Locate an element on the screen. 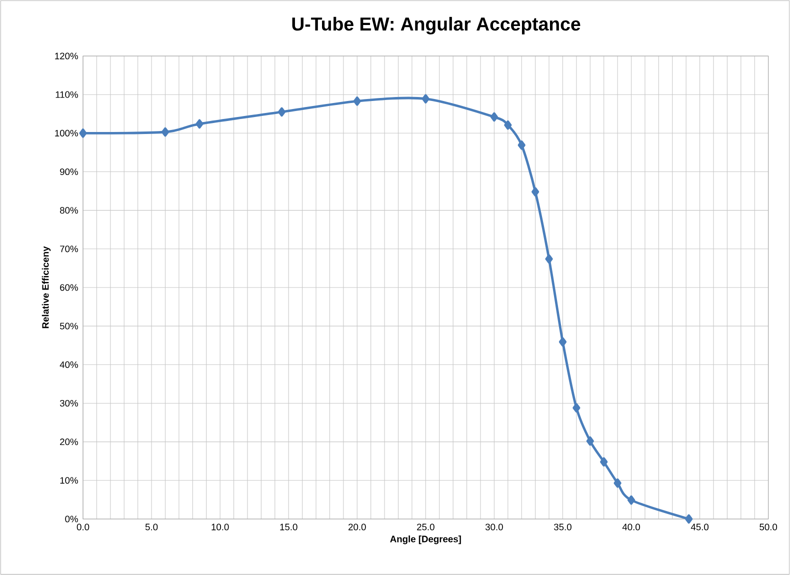 Image resolution: width=790 pixels, height=575 pixels. x-tick-label: 15.0 is located at coordinates (289, 527).